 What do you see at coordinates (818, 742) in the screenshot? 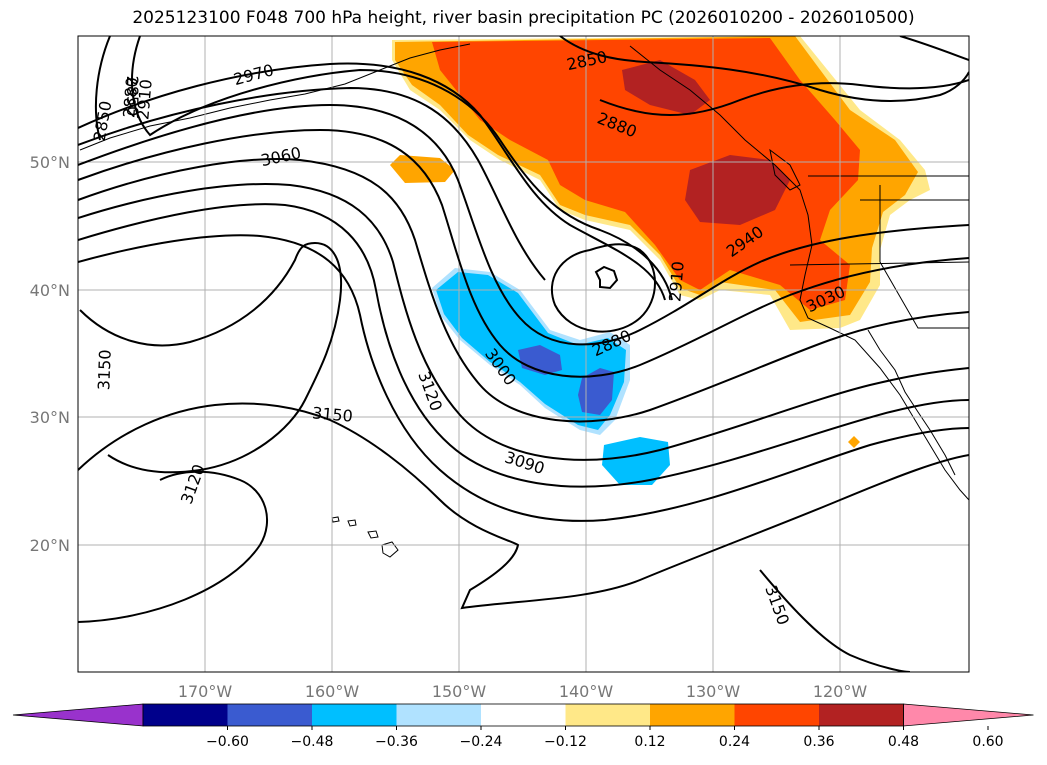
I see `colorbar-tick-label: 0.36` at bounding box center [818, 742].